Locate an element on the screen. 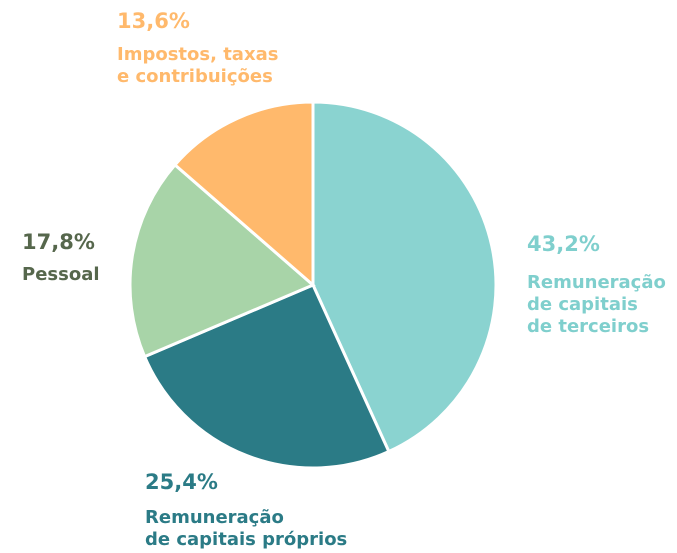 Image resolution: width=677 pixels, height=553 pixels. category-line: Pessoal is located at coordinates (61, 274).